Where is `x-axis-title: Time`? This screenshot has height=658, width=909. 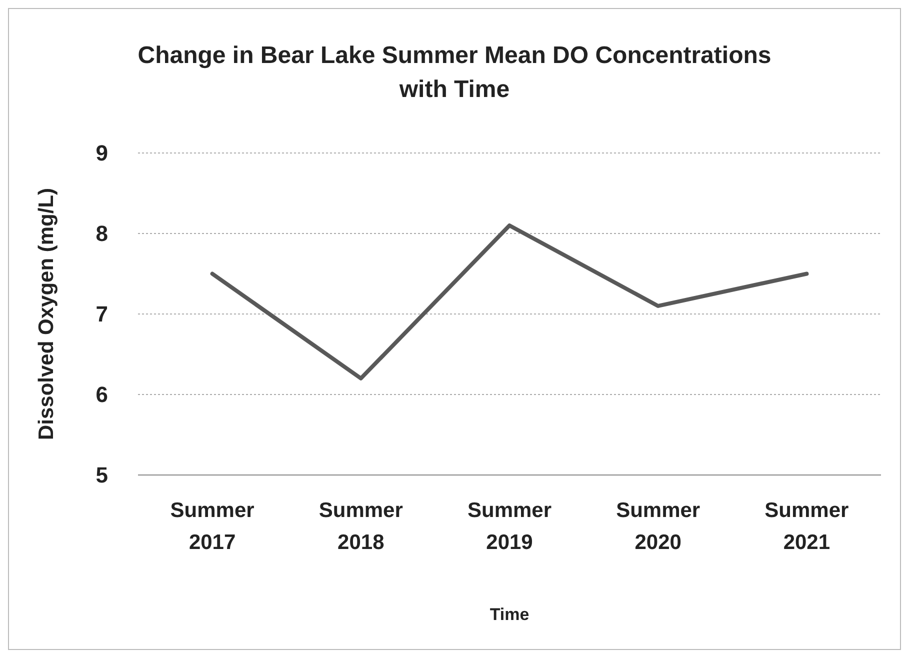 x-axis-title: Time is located at coordinates (510, 614).